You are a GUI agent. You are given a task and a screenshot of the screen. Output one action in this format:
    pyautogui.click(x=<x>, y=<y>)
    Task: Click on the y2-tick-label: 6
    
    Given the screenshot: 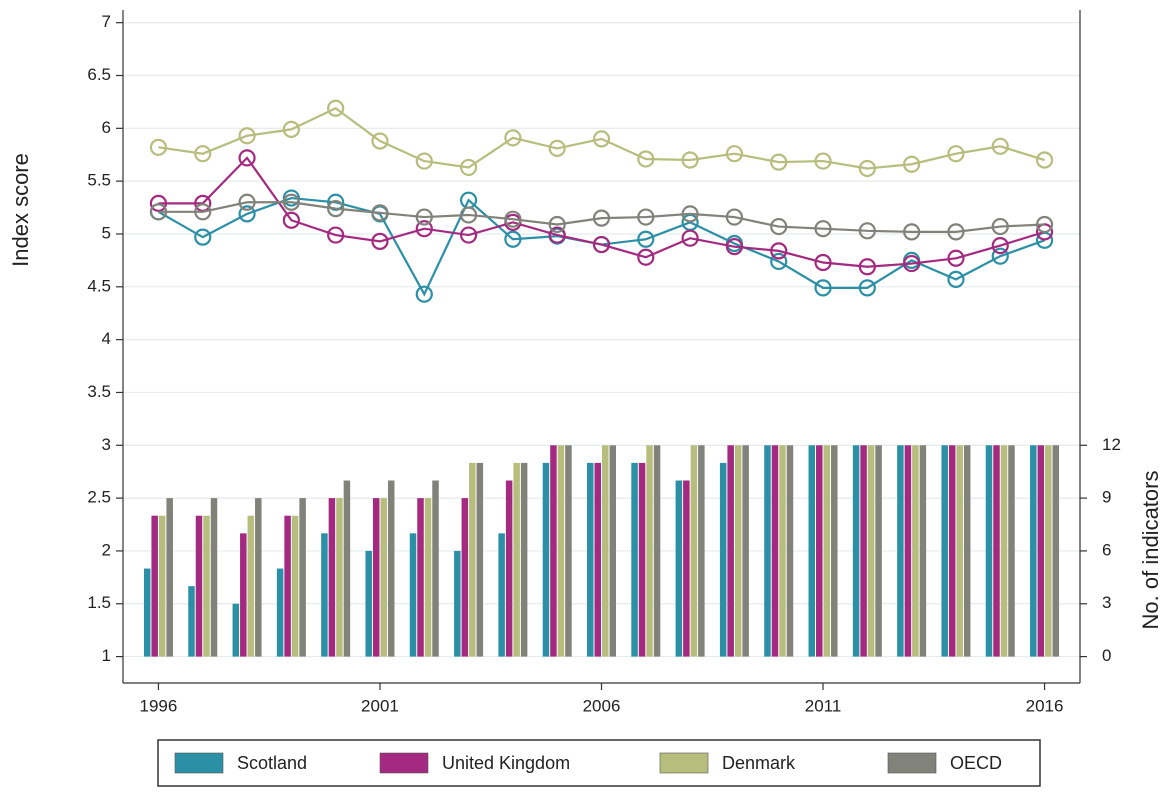 What is the action you would take?
    pyautogui.click(x=1106, y=549)
    